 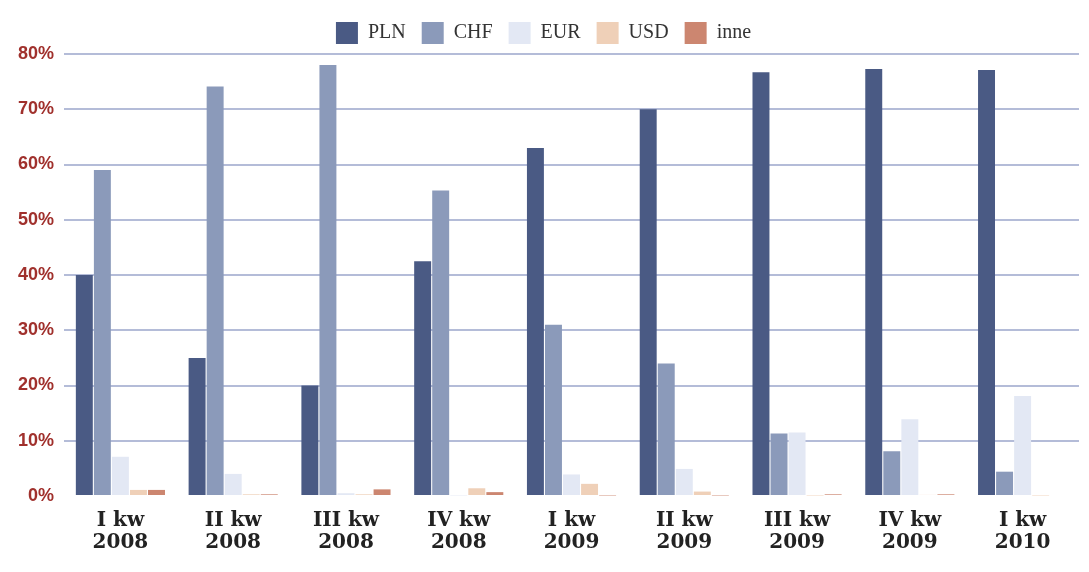 What do you see at coordinates (36, 384) in the screenshot?
I see `y-tick-label: 20%` at bounding box center [36, 384].